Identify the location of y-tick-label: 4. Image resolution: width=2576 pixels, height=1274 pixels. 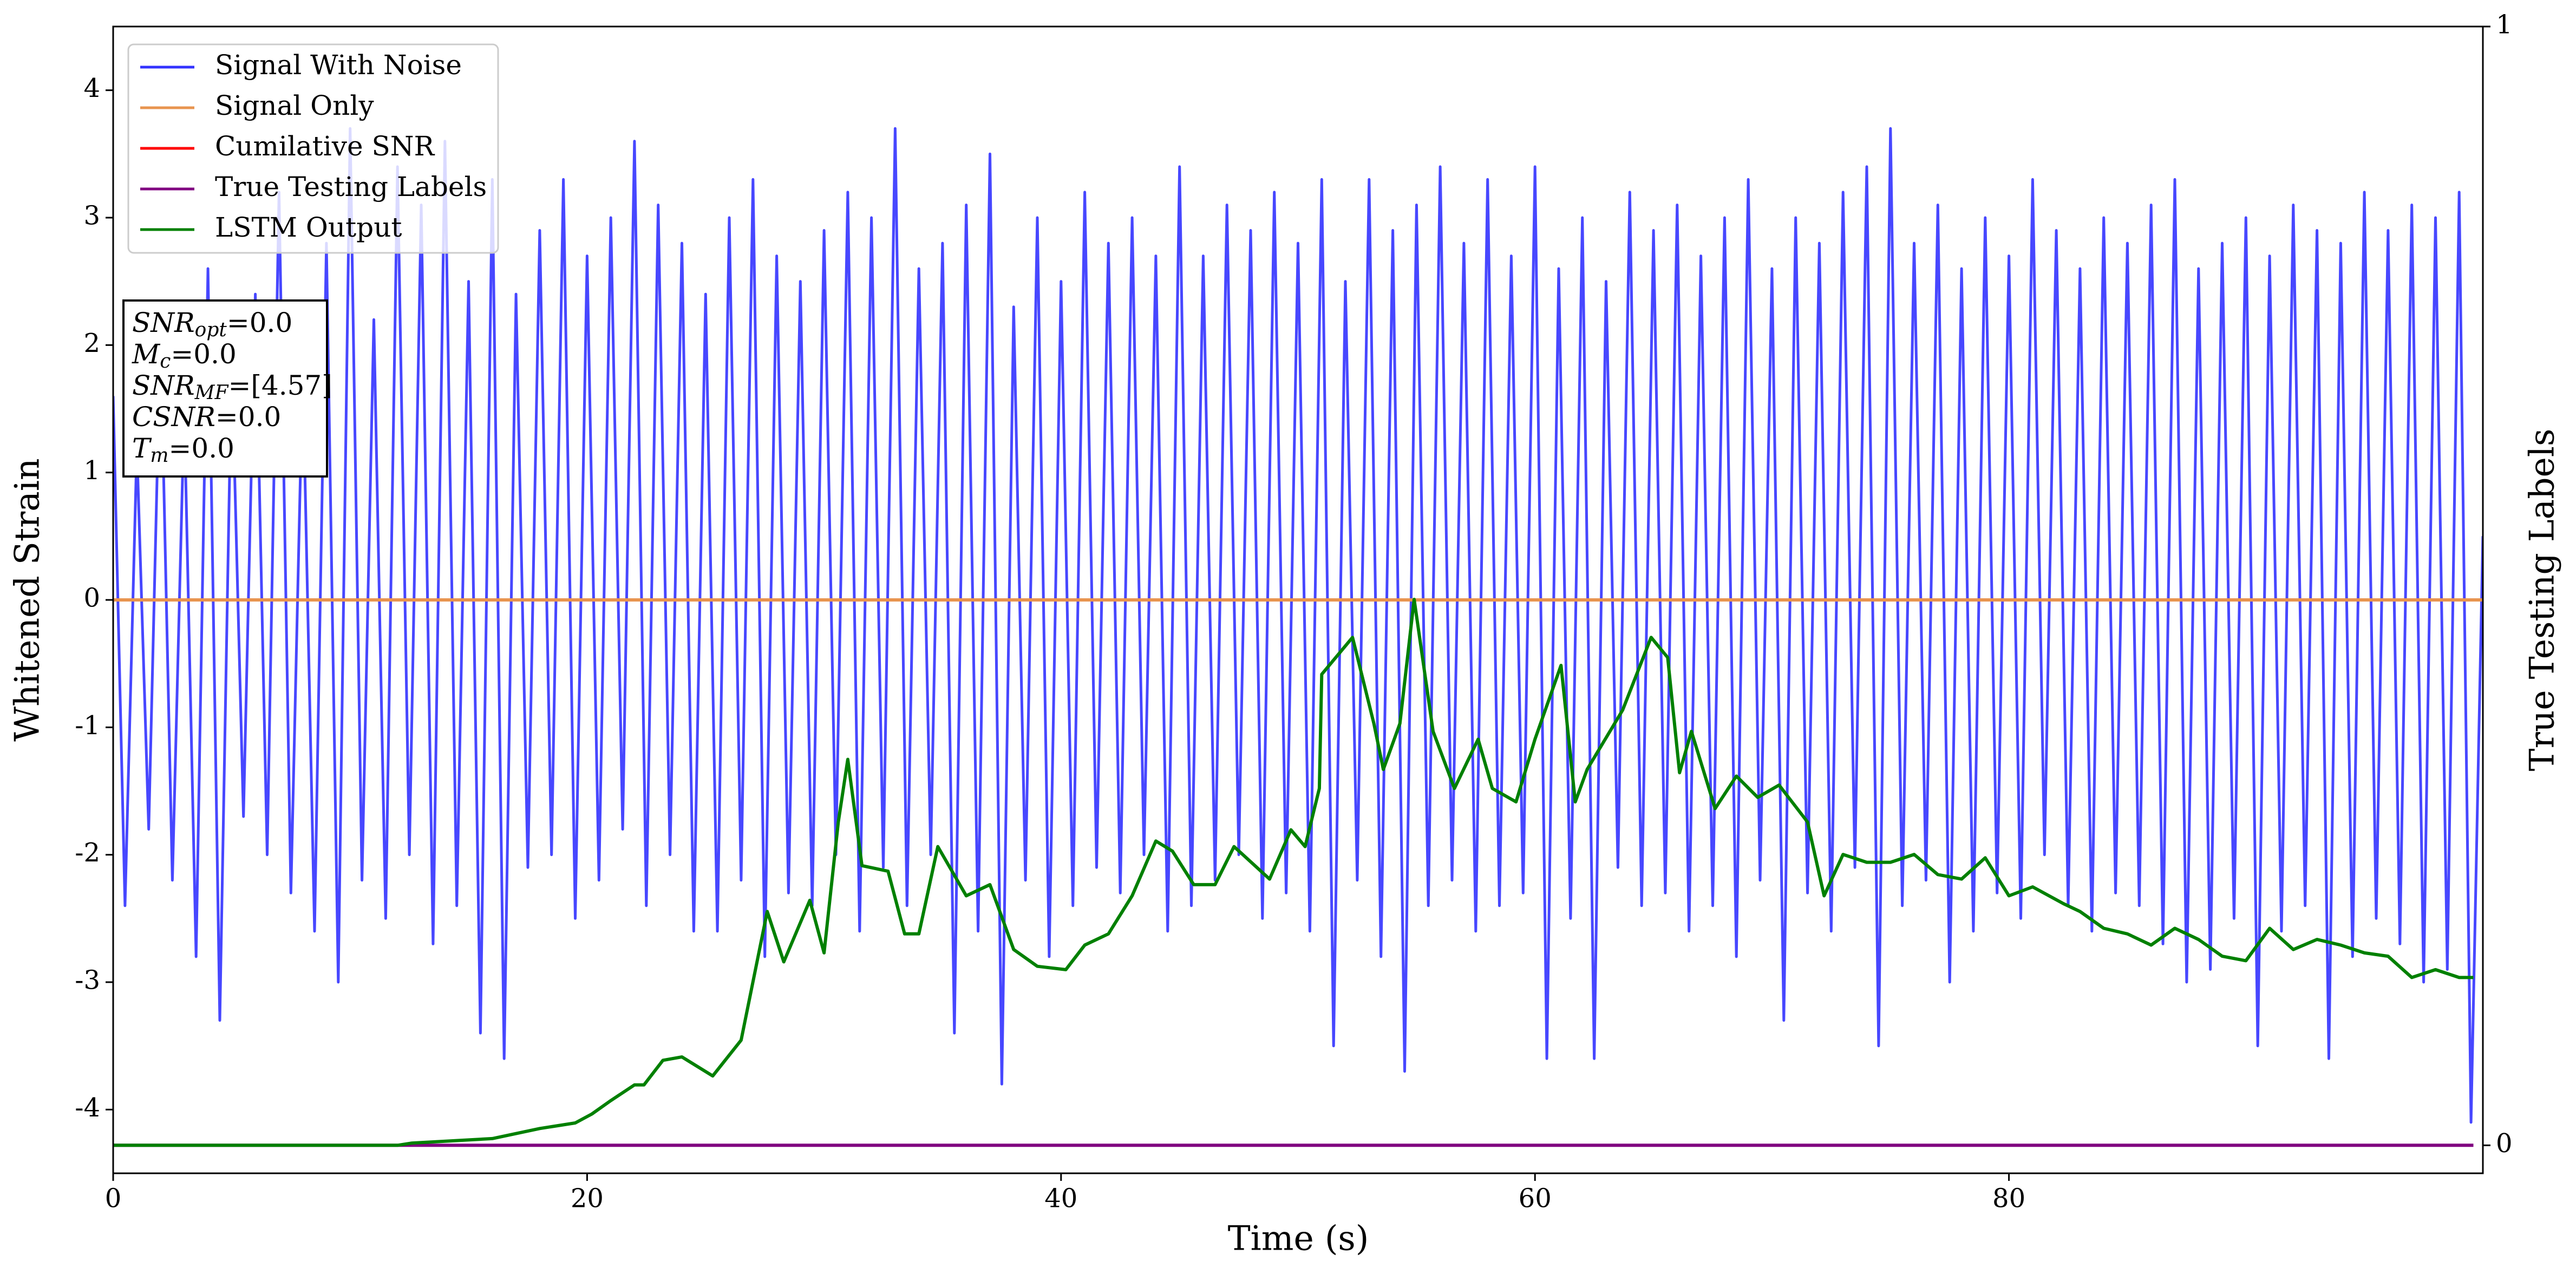
(92, 88).